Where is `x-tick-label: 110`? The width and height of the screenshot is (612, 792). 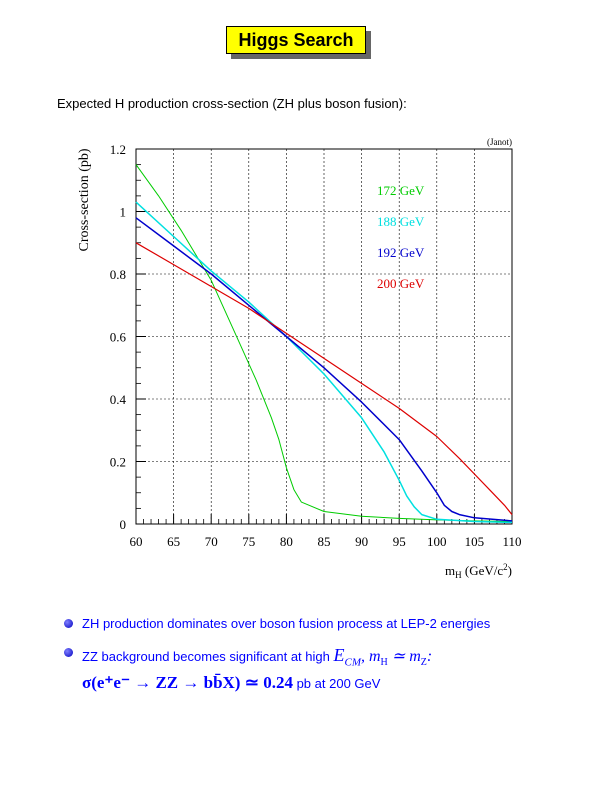 x-tick-label: 110 is located at coordinates (511, 541).